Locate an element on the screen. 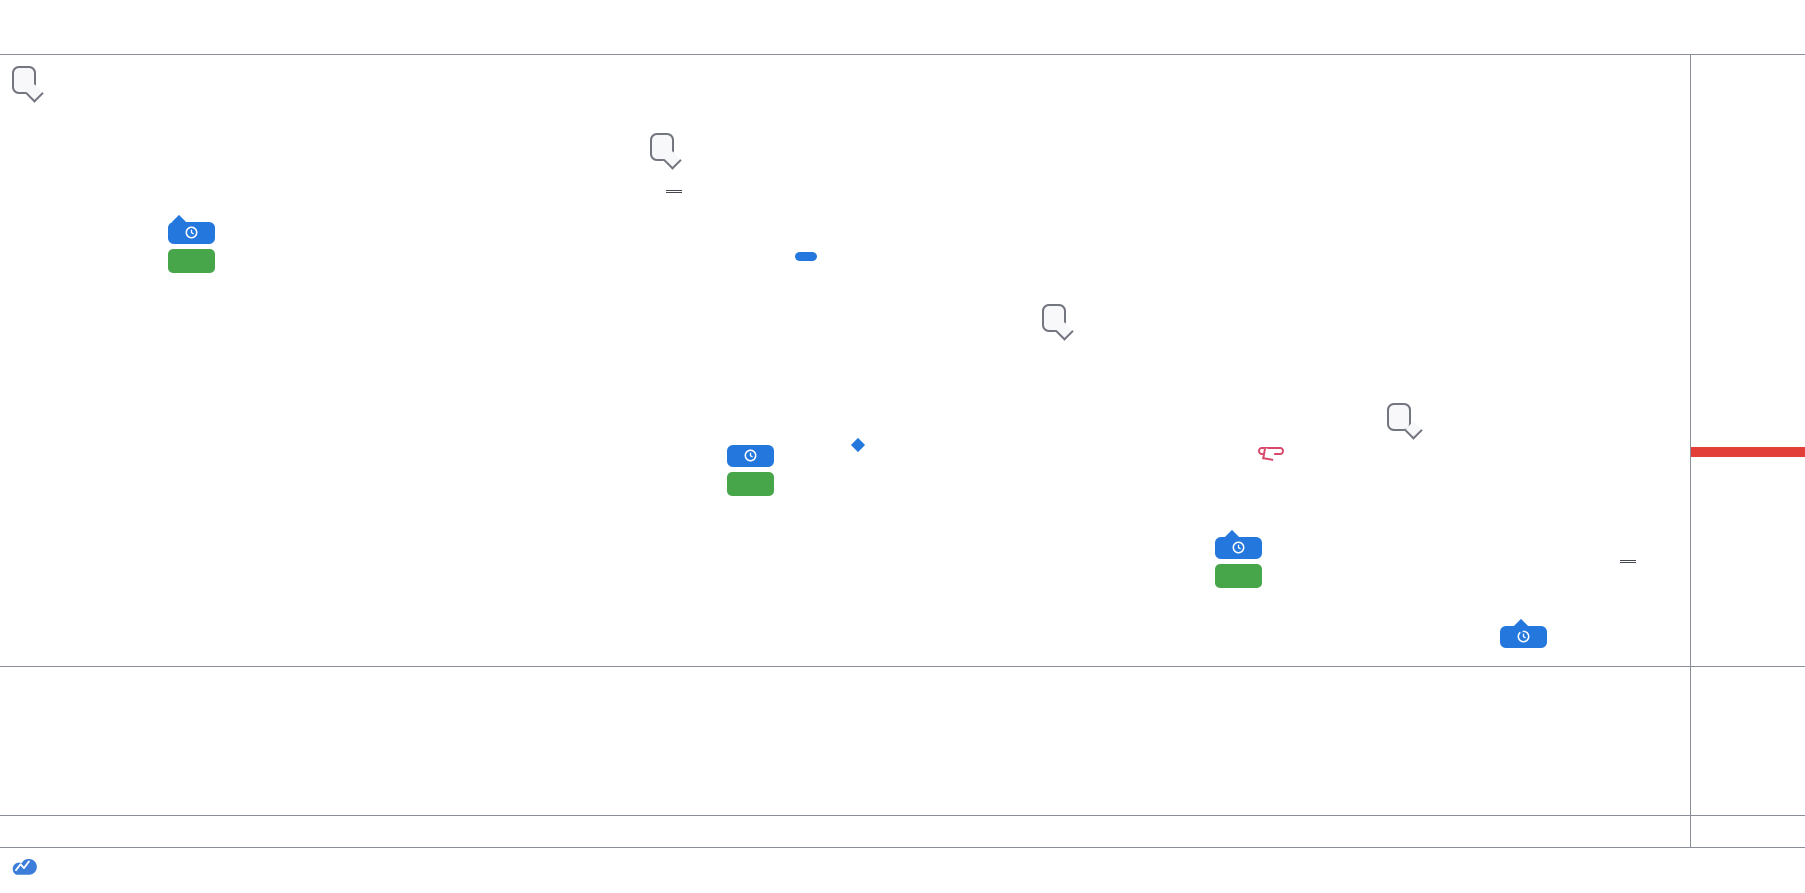  price-scale is located at coordinates (1747, 450).